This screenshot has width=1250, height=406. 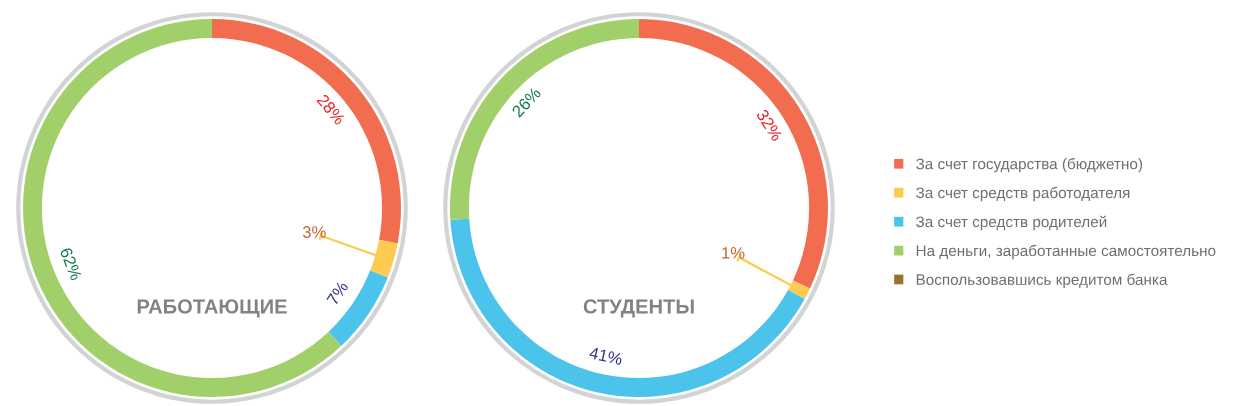 I want to click on data-label: 62%, so click(x=71, y=263).